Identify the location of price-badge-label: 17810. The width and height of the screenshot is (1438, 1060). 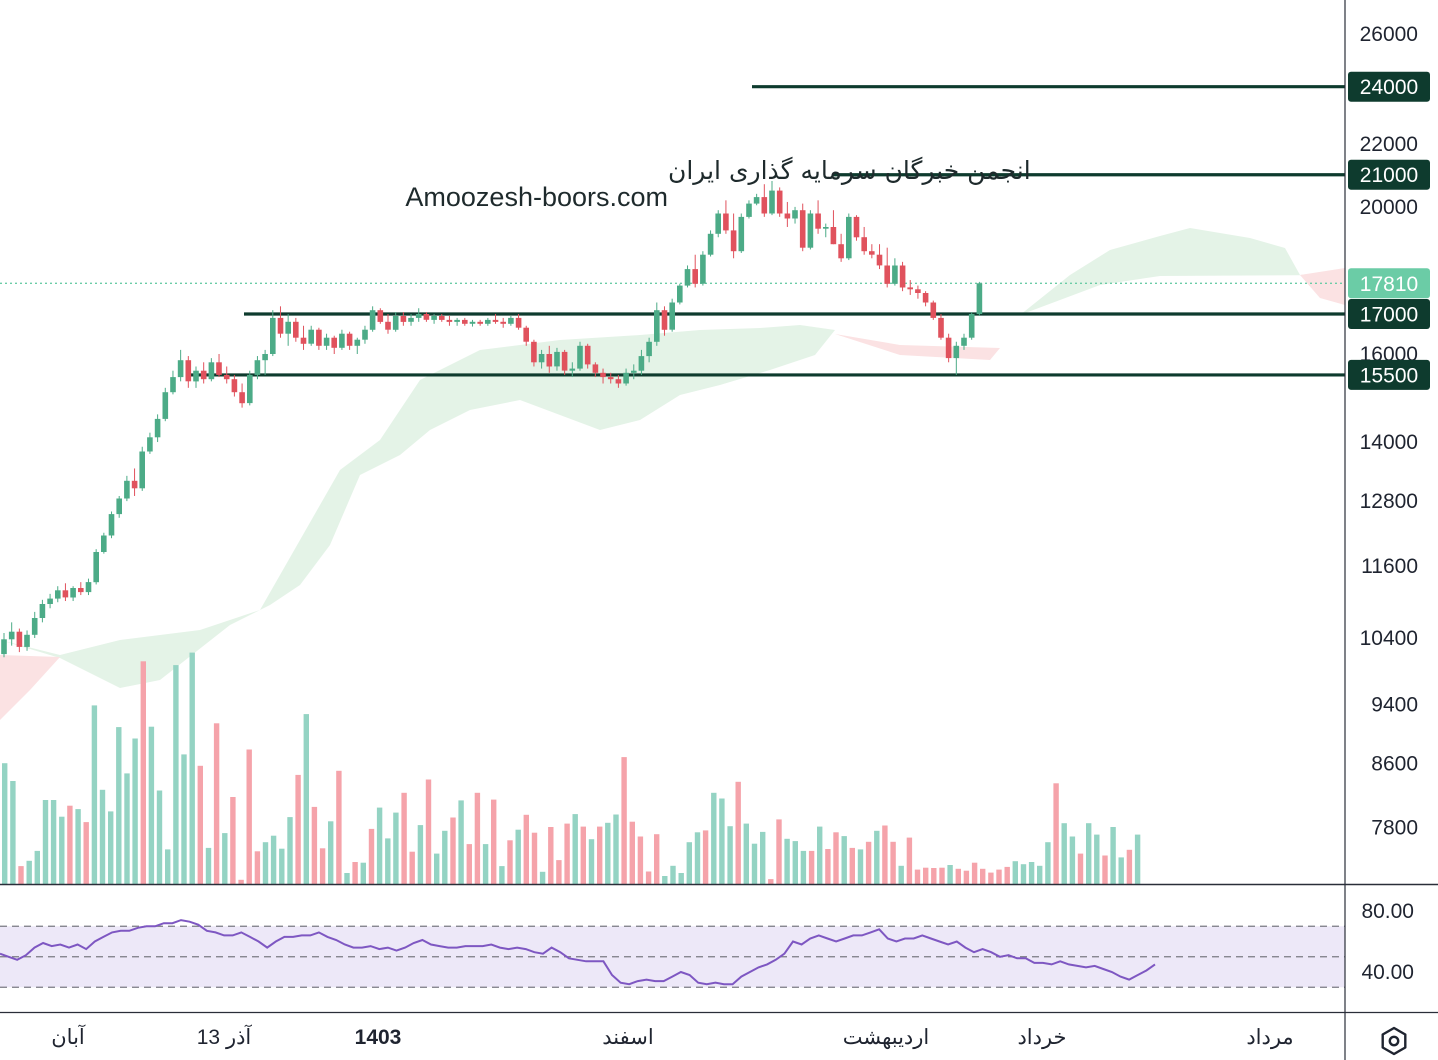
(1389, 284).